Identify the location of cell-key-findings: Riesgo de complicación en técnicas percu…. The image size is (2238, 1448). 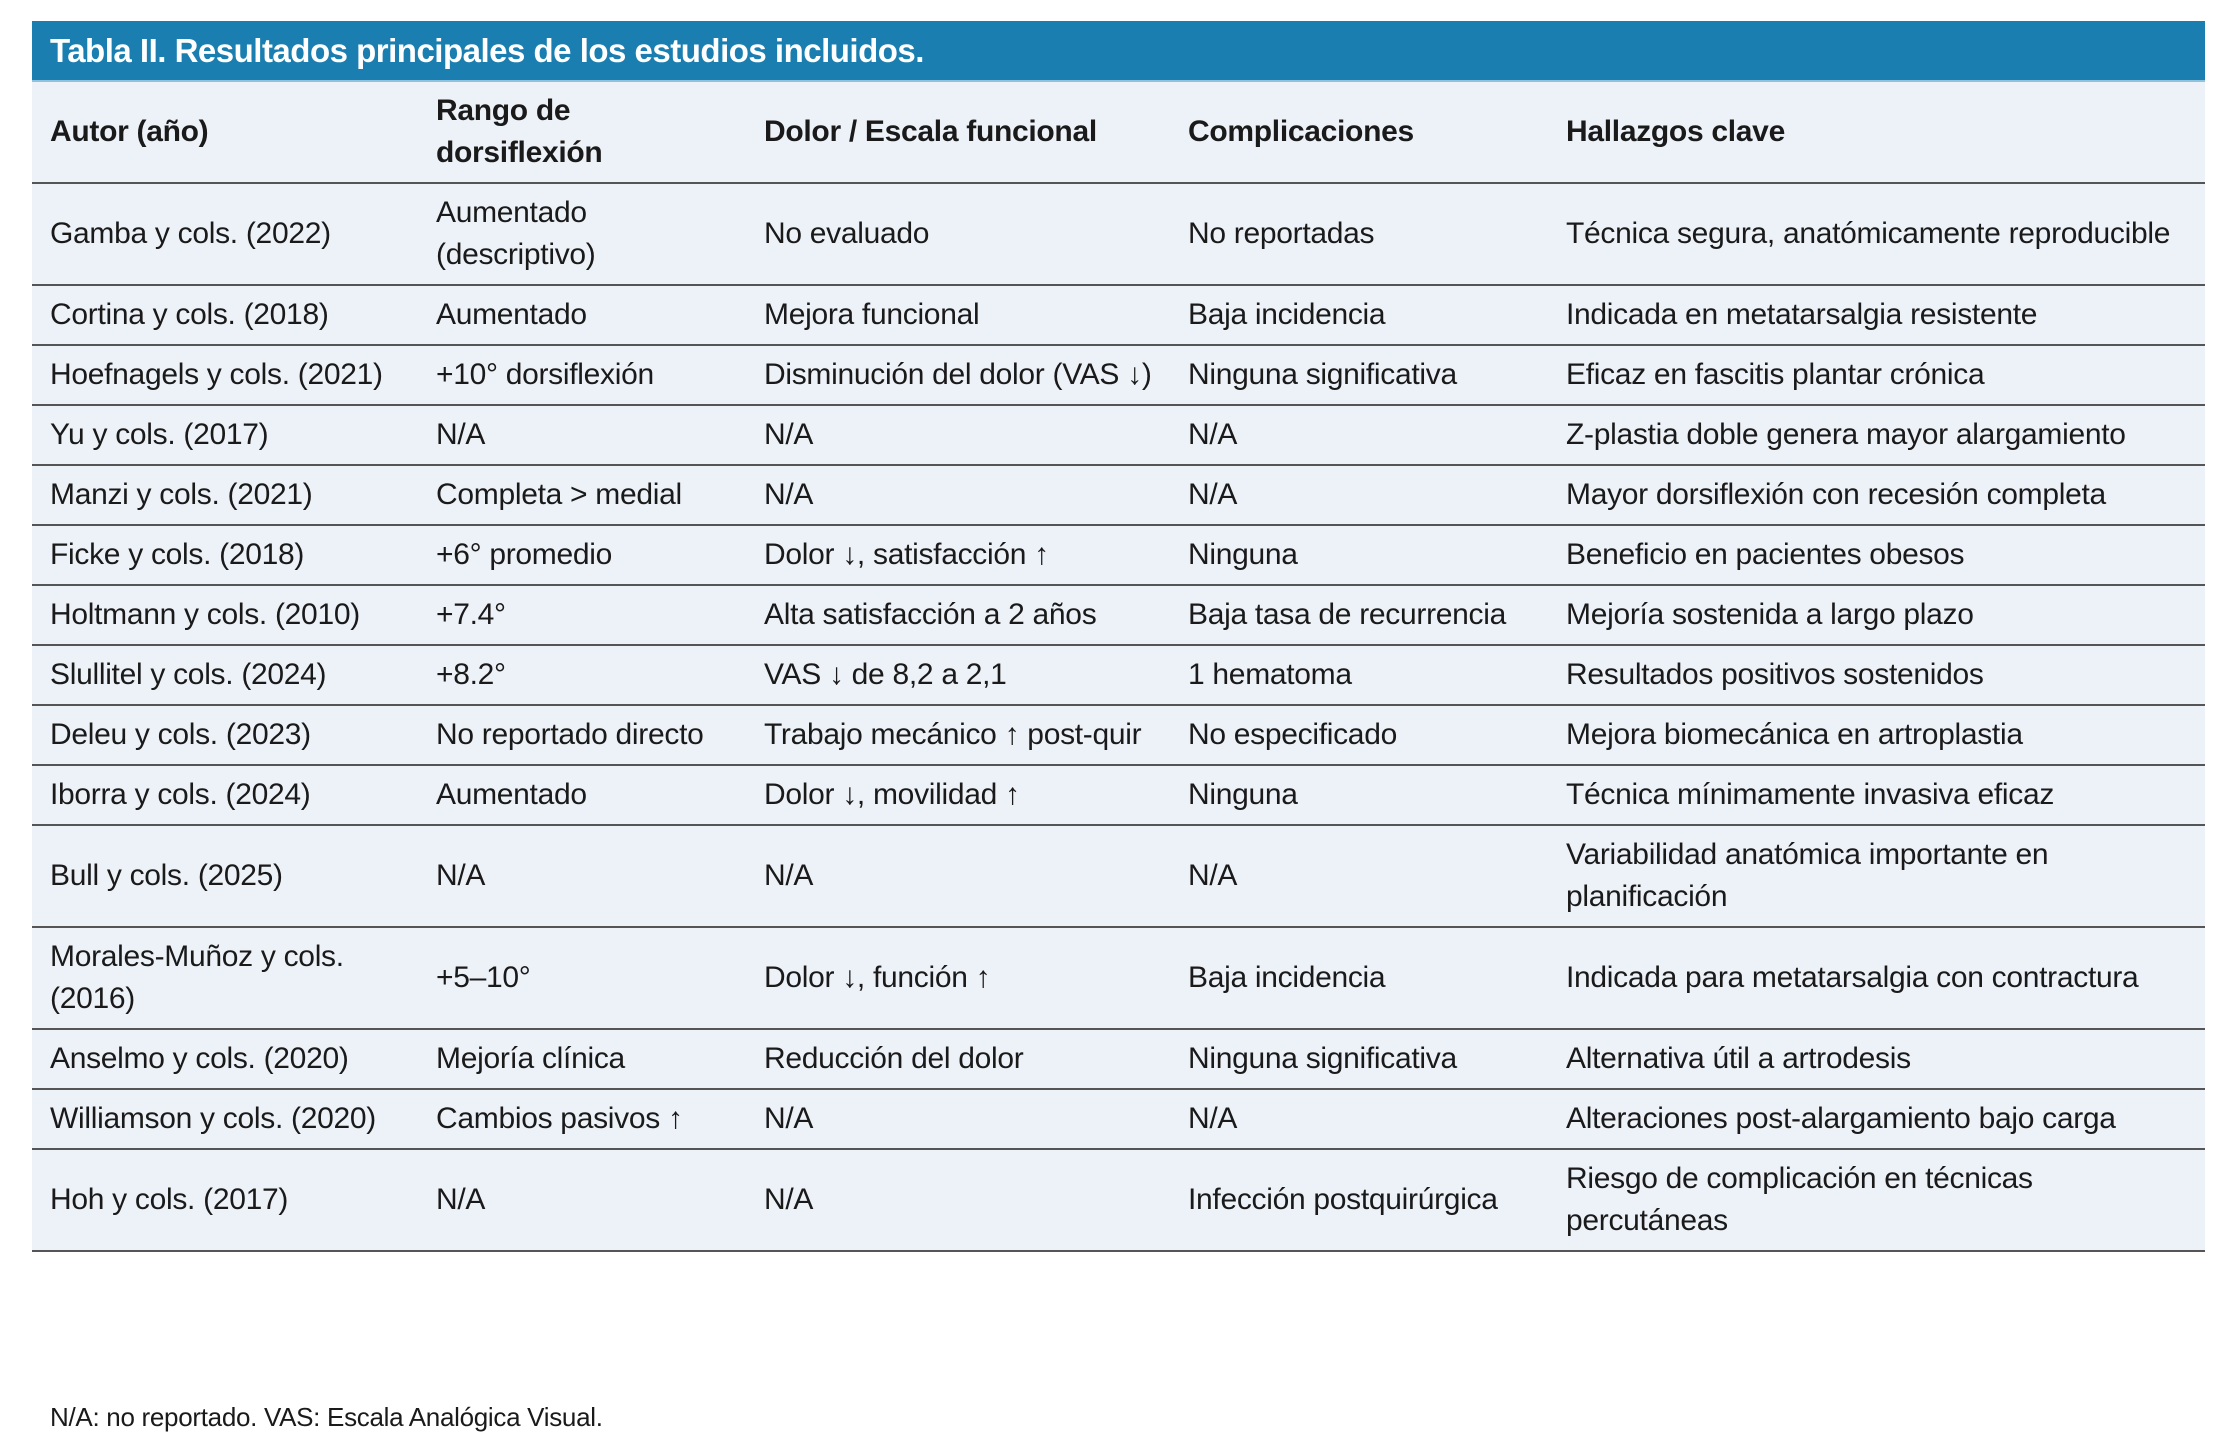
(1799, 1199).